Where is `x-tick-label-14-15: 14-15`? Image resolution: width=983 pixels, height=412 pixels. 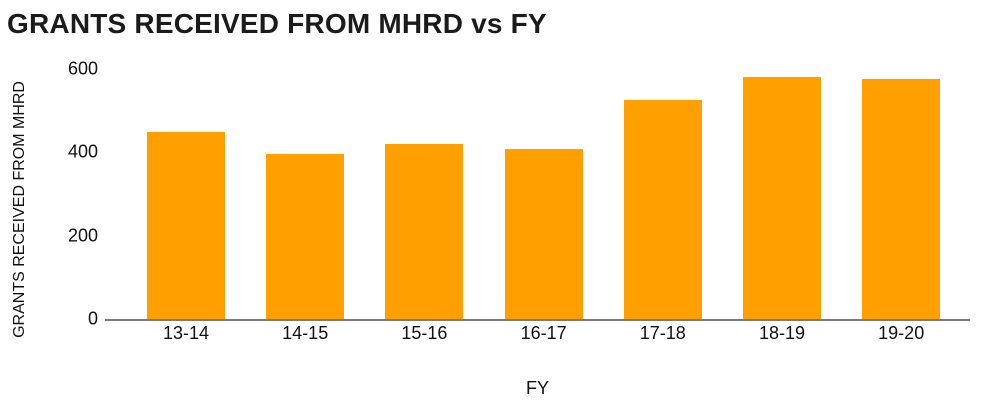 x-tick-label-14-15: 14-15 is located at coordinates (305, 333).